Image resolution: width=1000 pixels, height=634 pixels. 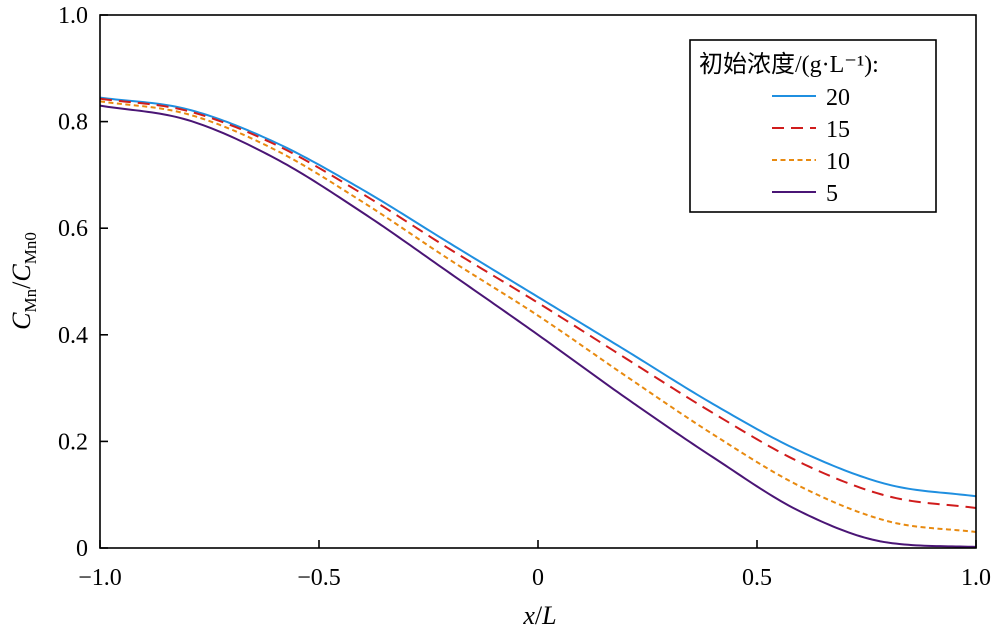 I want to click on y-axis-title: CMn/CMn0, so click(x=23, y=281).